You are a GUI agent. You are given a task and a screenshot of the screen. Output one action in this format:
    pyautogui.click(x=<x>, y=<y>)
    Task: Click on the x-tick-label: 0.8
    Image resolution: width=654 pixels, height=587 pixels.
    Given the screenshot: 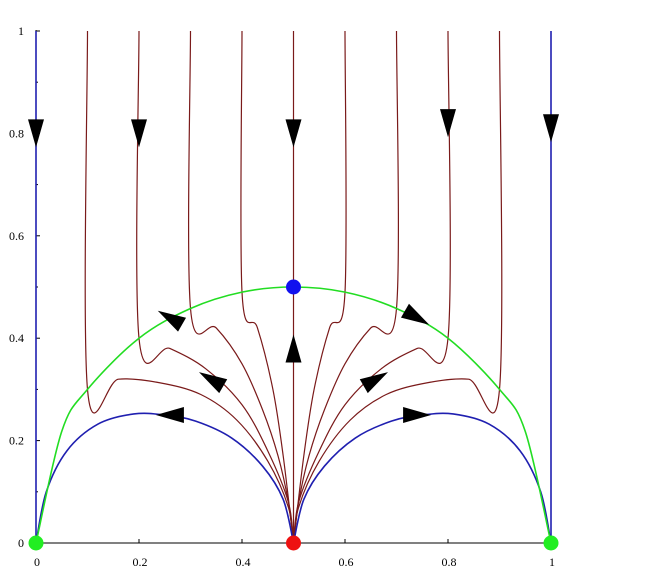 What is the action you would take?
    pyautogui.click(x=449, y=562)
    